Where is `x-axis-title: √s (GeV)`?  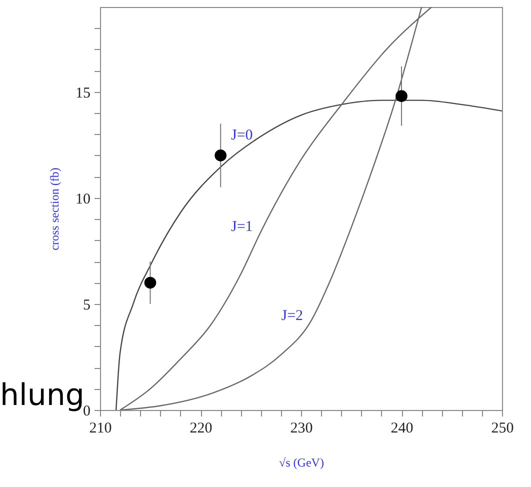 x-axis-title: √s (GeV) is located at coordinates (301, 463).